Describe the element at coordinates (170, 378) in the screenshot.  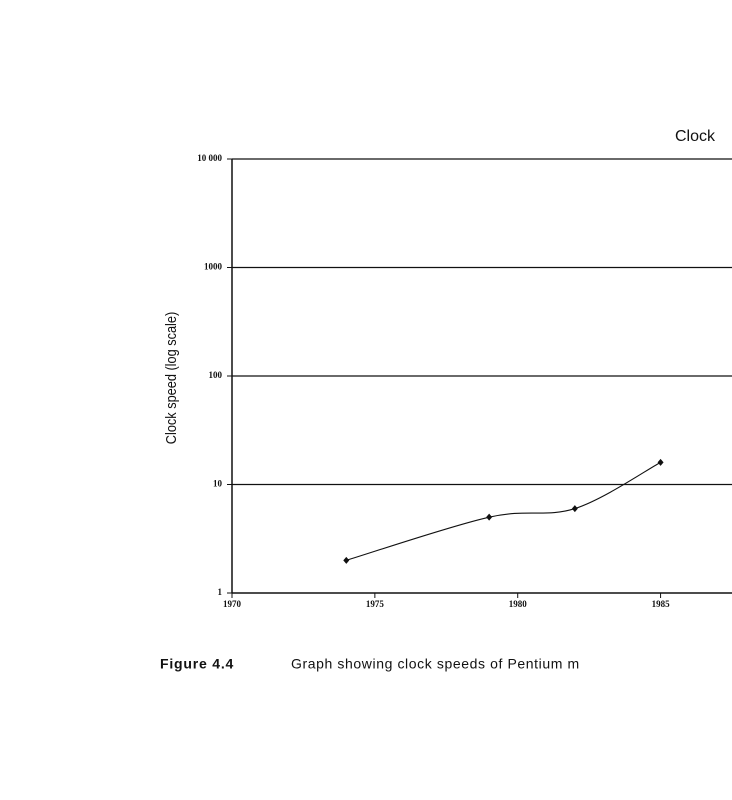
I see `y-axis-label: Clock speed (log scale)` at that location.